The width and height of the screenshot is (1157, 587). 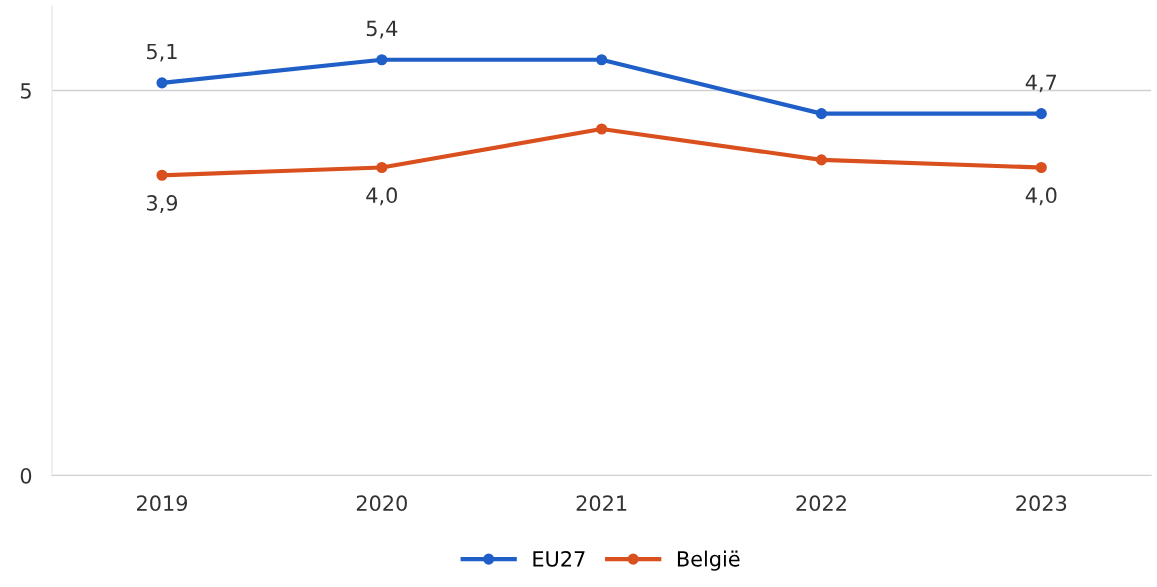 What do you see at coordinates (25, 91) in the screenshot?
I see `y-tick-label: 5` at bounding box center [25, 91].